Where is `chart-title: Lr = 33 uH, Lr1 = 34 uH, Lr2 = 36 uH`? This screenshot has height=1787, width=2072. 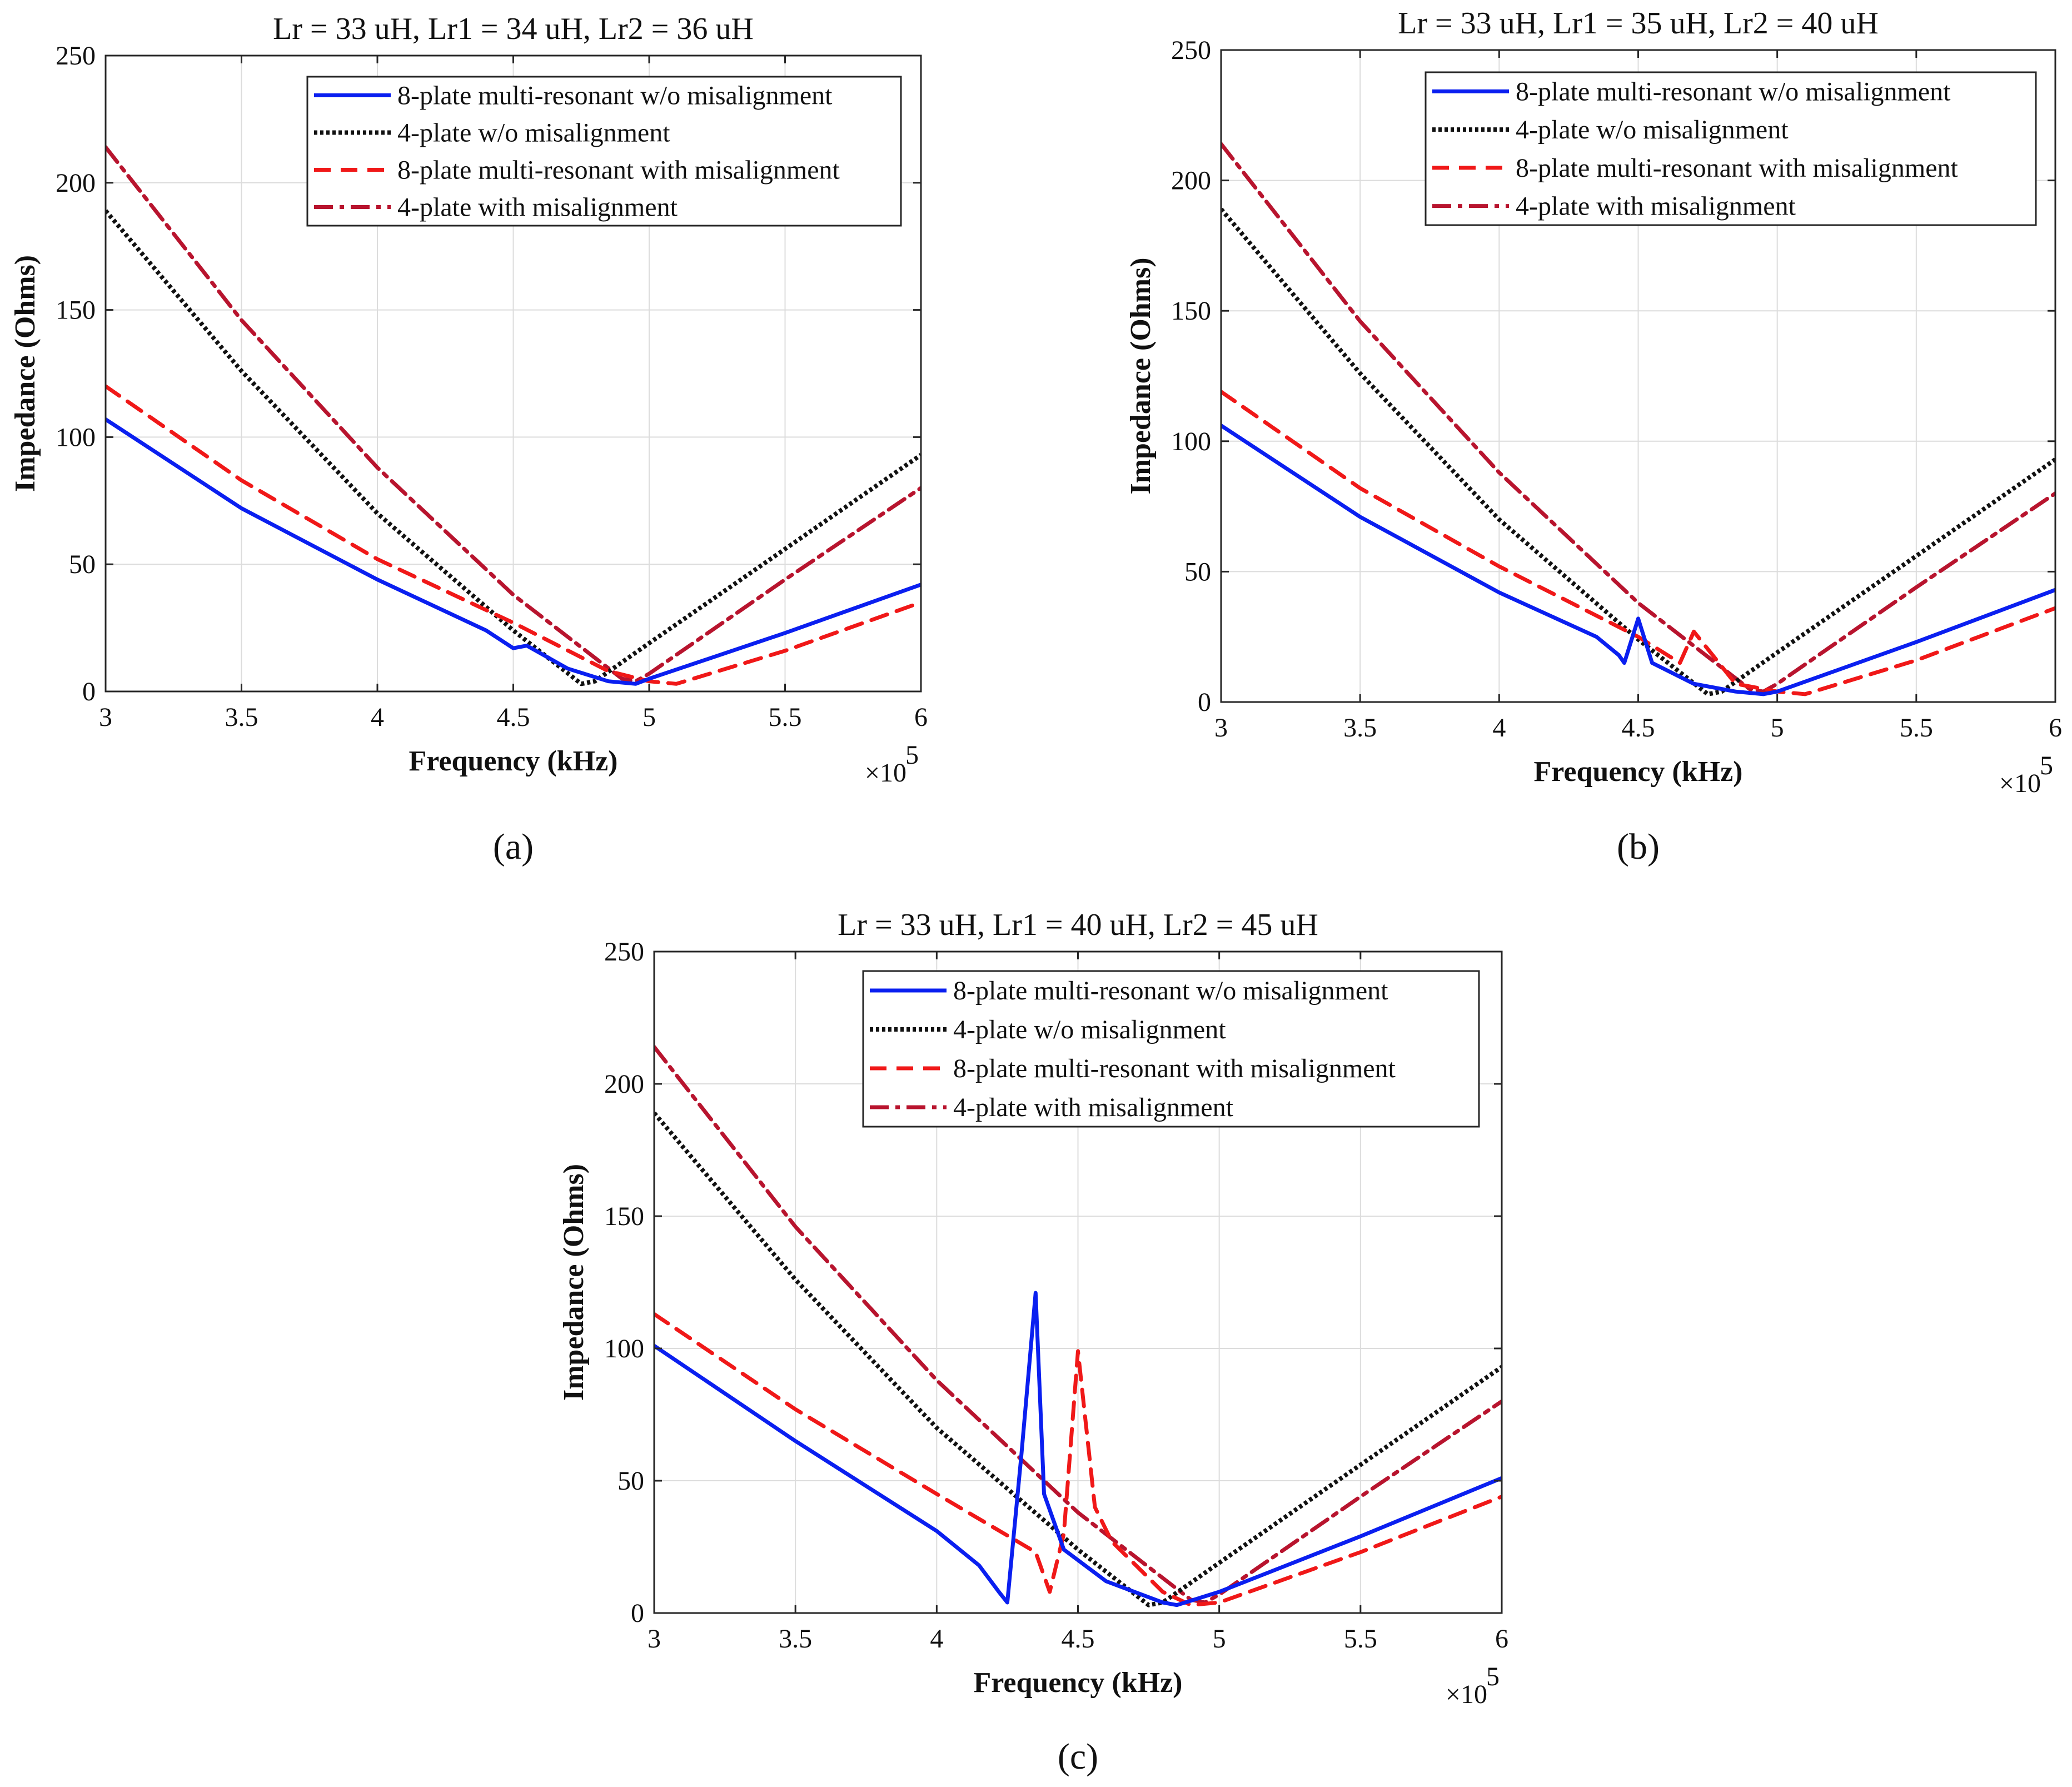
chart-title: Lr = 33 uH, Lr1 = 34 uH, Lr2 = 36 uH is located at coordinates (513, 29).